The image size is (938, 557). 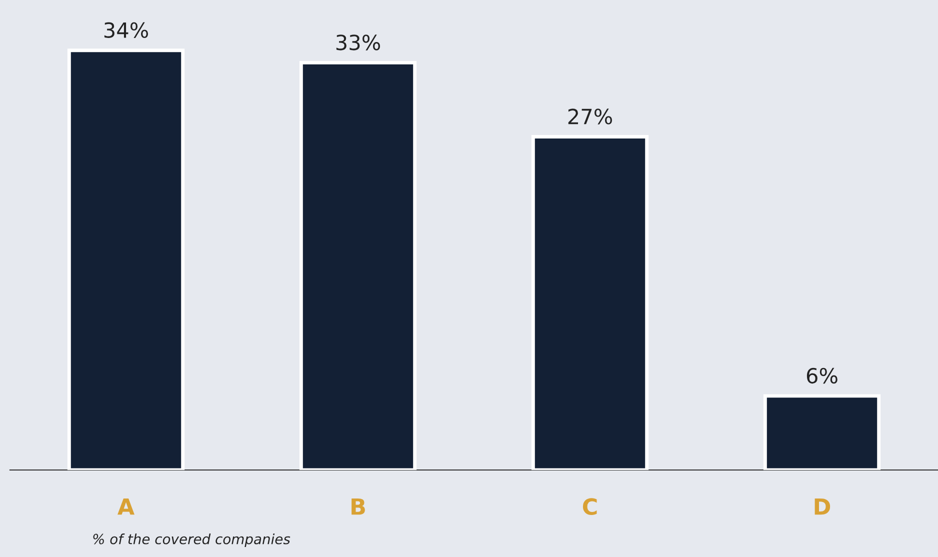 I want to click on data-label: 27%, so click(x=590, y=116).